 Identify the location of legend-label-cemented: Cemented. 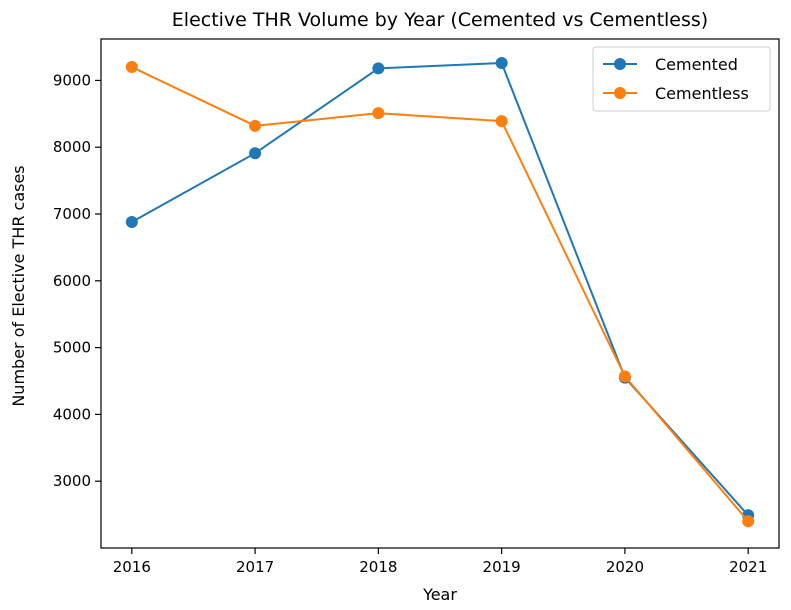
(696, 64).